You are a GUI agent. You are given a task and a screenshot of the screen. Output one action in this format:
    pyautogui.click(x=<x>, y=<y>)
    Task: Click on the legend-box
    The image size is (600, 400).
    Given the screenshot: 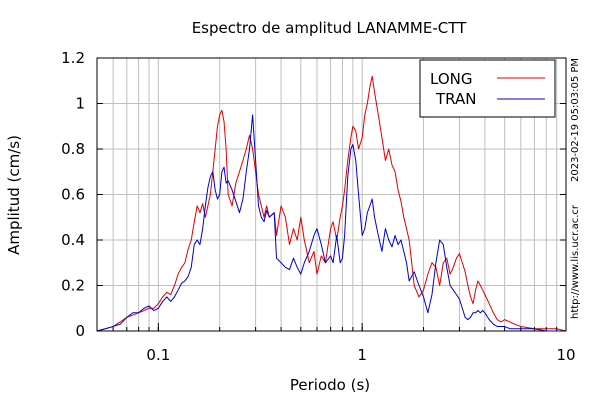 What is the action you would take?
    pyautogui.click(x=487, y=88)
    